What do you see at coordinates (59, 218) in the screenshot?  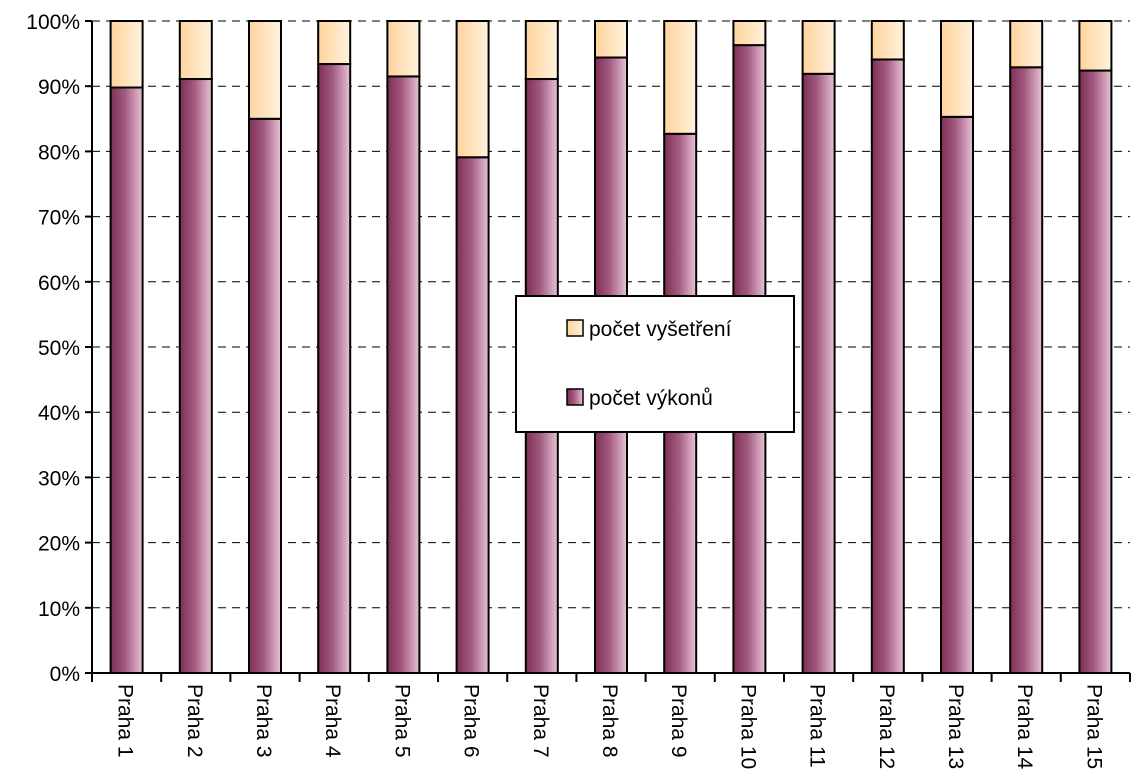 I see `y-tick-label: 70%` at bounding box center [59, 218].